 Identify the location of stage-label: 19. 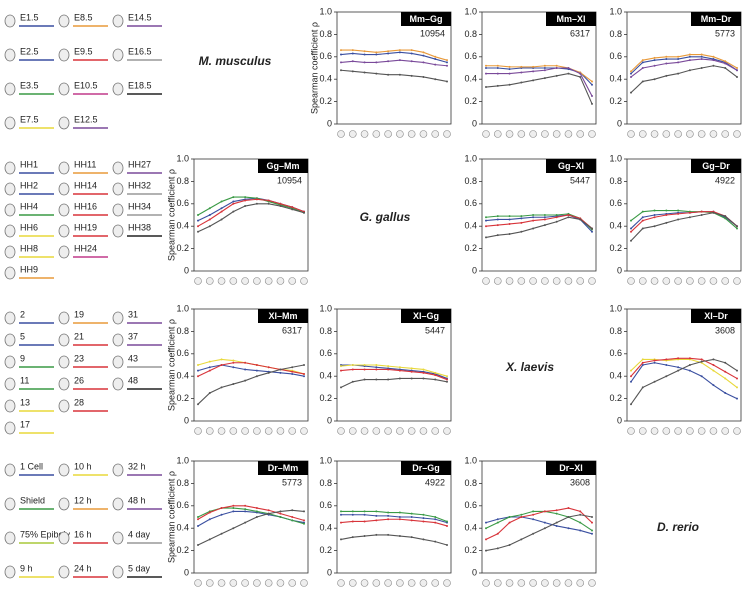
(79, 314).